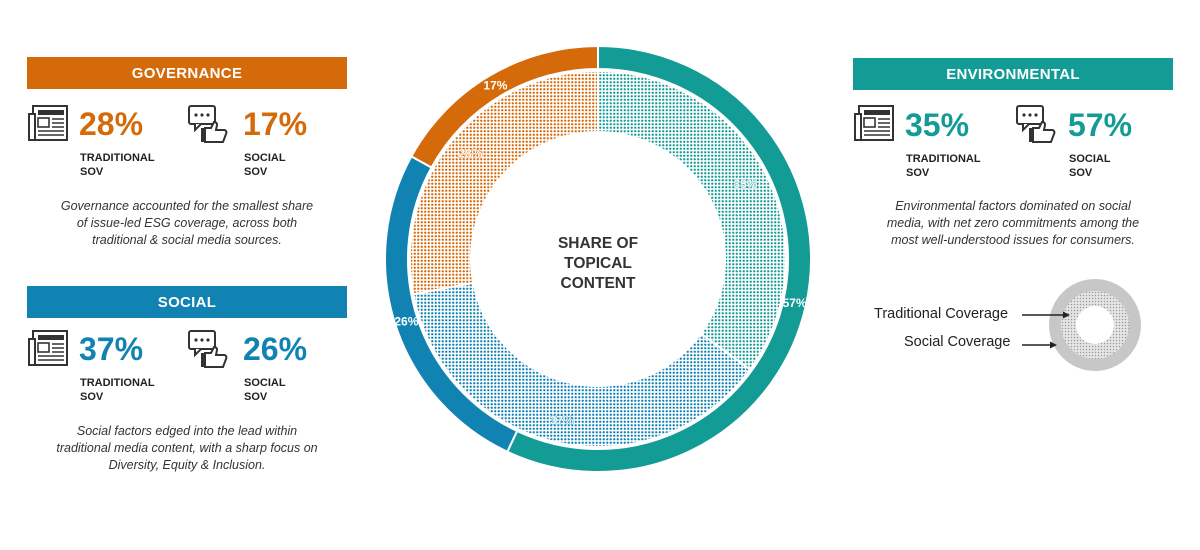 The width and height of the screenshot is (1200, 550). I want to click on legend-traditional-label: Traditional Coverage, so click(941, 314).